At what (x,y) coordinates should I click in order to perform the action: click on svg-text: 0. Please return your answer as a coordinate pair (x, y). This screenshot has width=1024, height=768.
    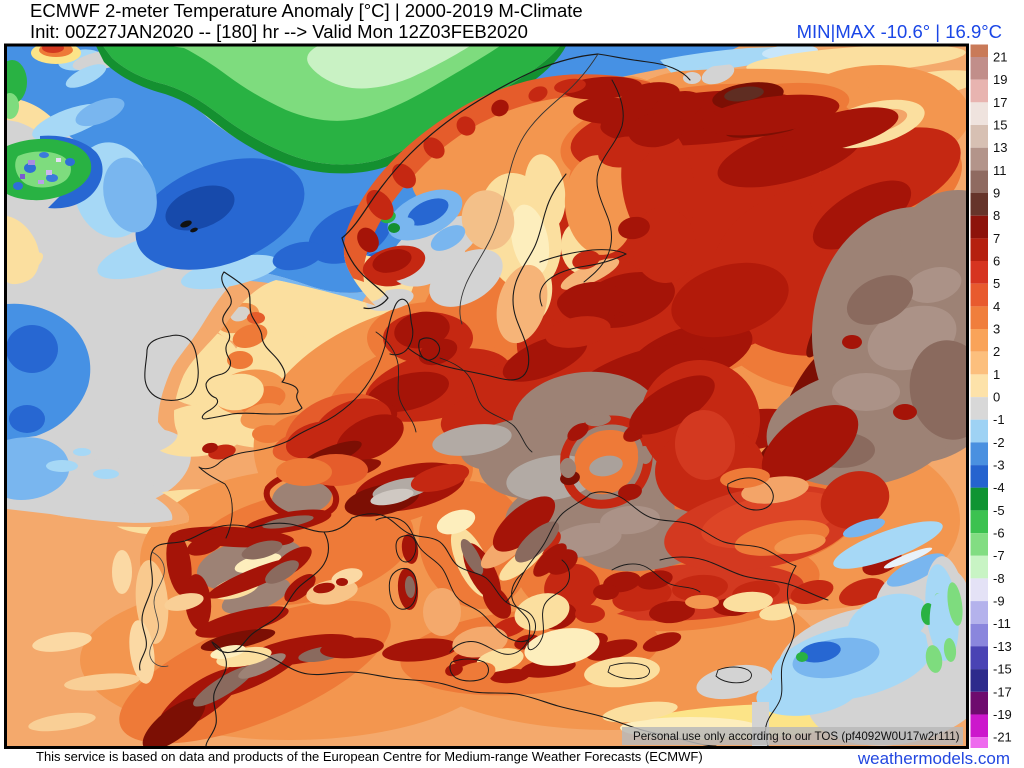
    Looking at the image, I should click on (996, 397).